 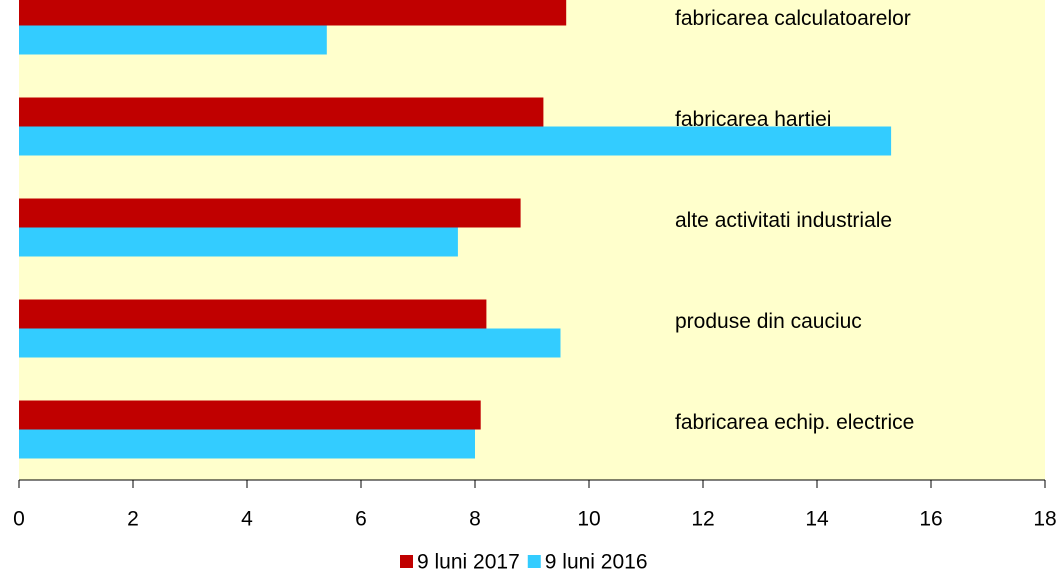 I want to click on legend-label: 9 luni 2016, so click(x=596, y=562).